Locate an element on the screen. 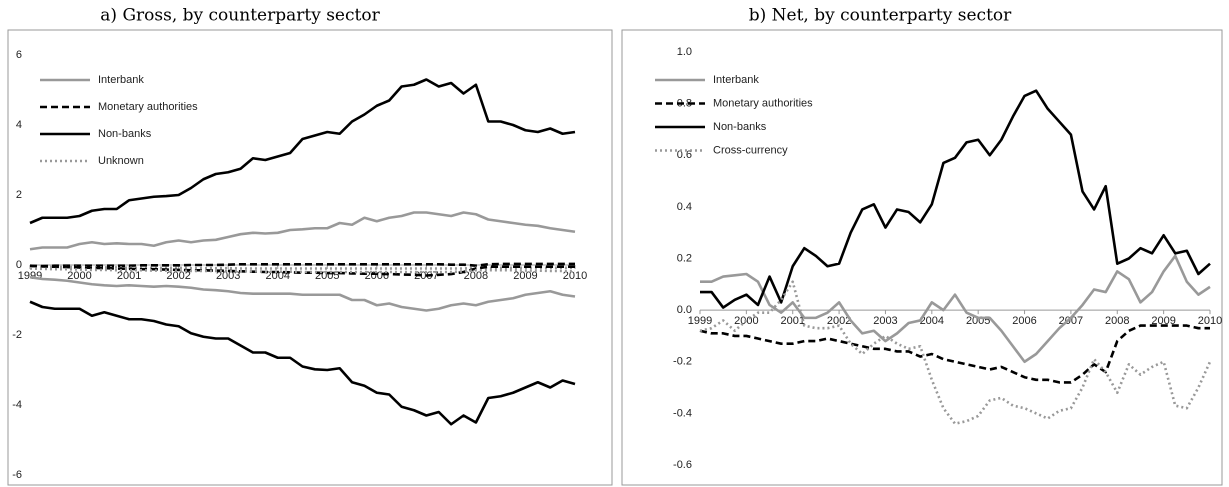  y-tick-label: -4 is located at coordinates (17, 405).